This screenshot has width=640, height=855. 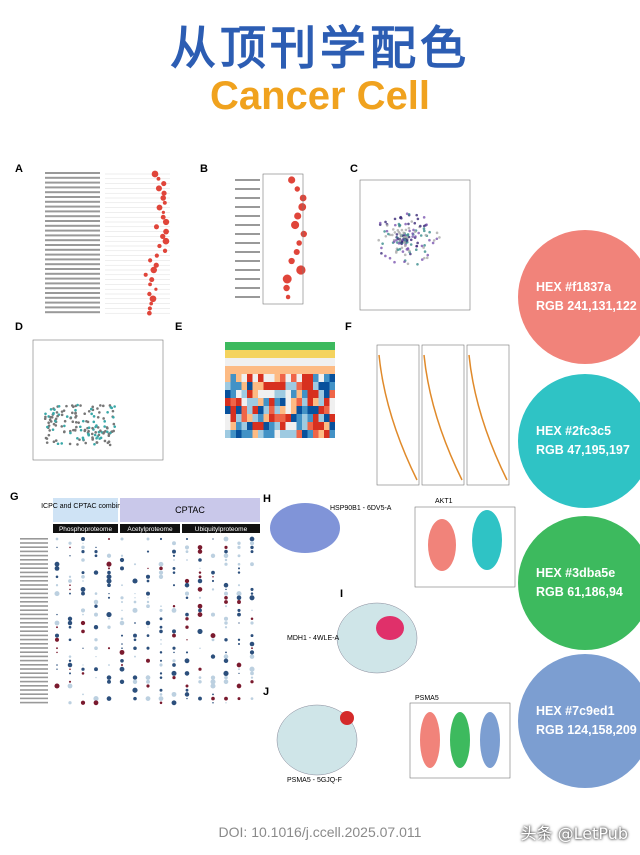 I want to click on label: PSMA5 - 5GJQ-F, so click(x=314, y=780).